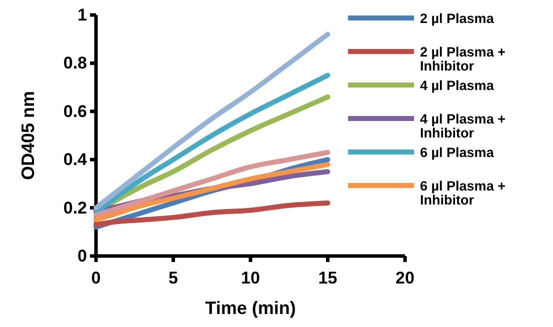 The image size is (553, 327). What do you see at coordinates (457, 152) in the screenshot?
I see `legend-label: 6 µl Plasma` at bounding box center [457, 152].